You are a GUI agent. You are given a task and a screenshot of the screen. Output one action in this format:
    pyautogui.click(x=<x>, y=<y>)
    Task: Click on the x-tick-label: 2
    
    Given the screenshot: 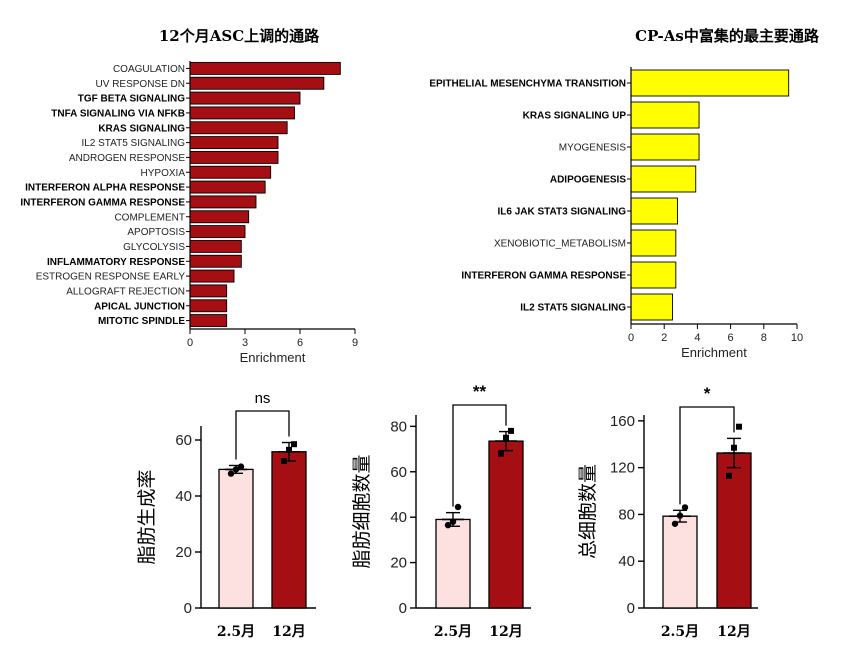 What is the action you would take?
    pyautogui.click(x=664, y=338)
    